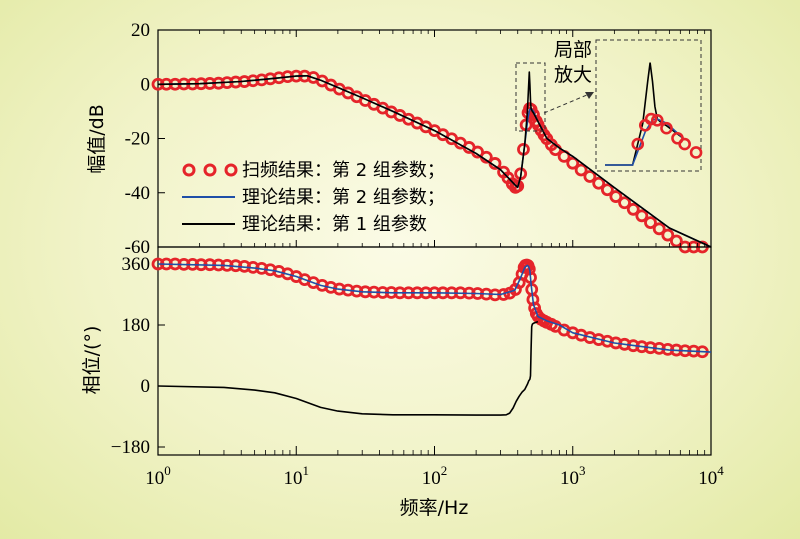 This screenshot has width=800, height=539. What do you see at coordinates (136, 264) in the screenshot?
I see `y-tick-label: 360` at bounding box center [136, 264].